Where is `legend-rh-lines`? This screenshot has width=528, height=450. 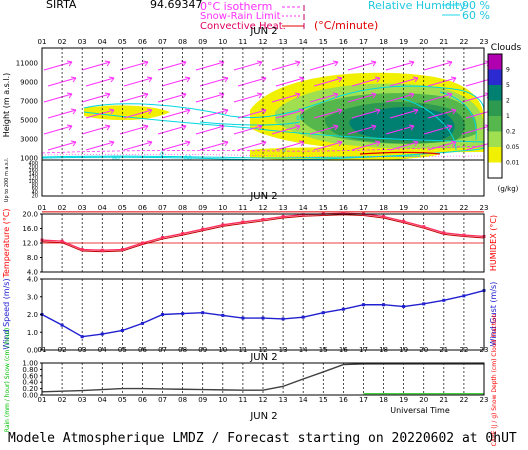 legend-rh-lines is located at coordinates (451, 10).